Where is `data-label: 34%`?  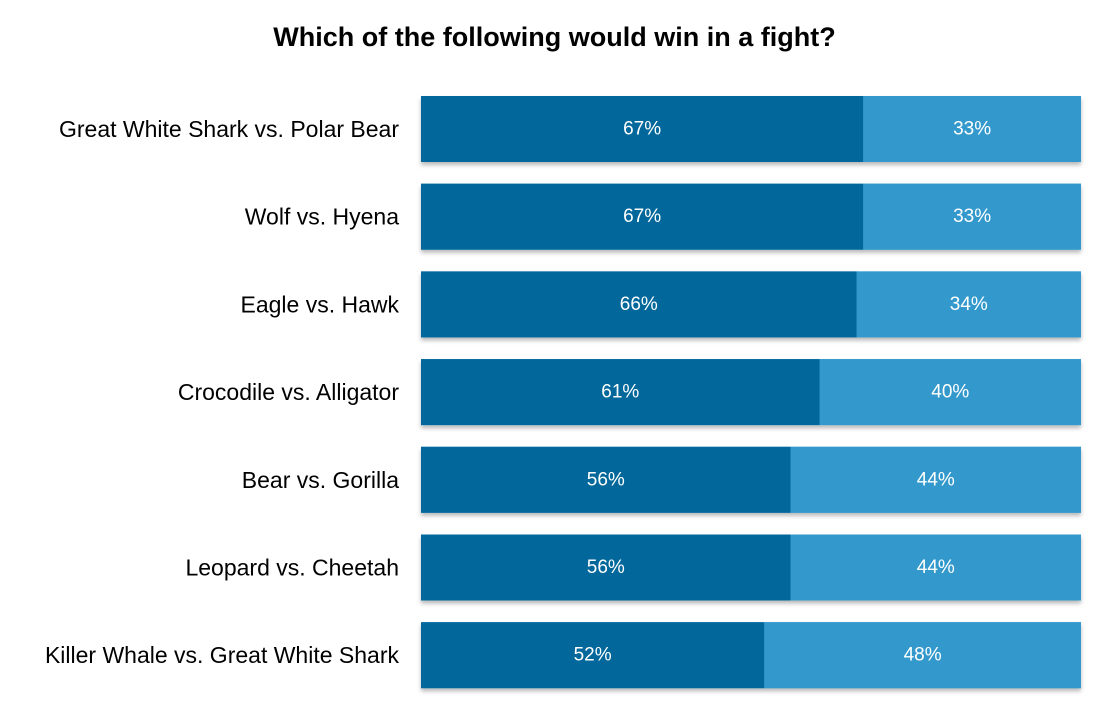
data-label: 34% is located at coordinates (969, 304).